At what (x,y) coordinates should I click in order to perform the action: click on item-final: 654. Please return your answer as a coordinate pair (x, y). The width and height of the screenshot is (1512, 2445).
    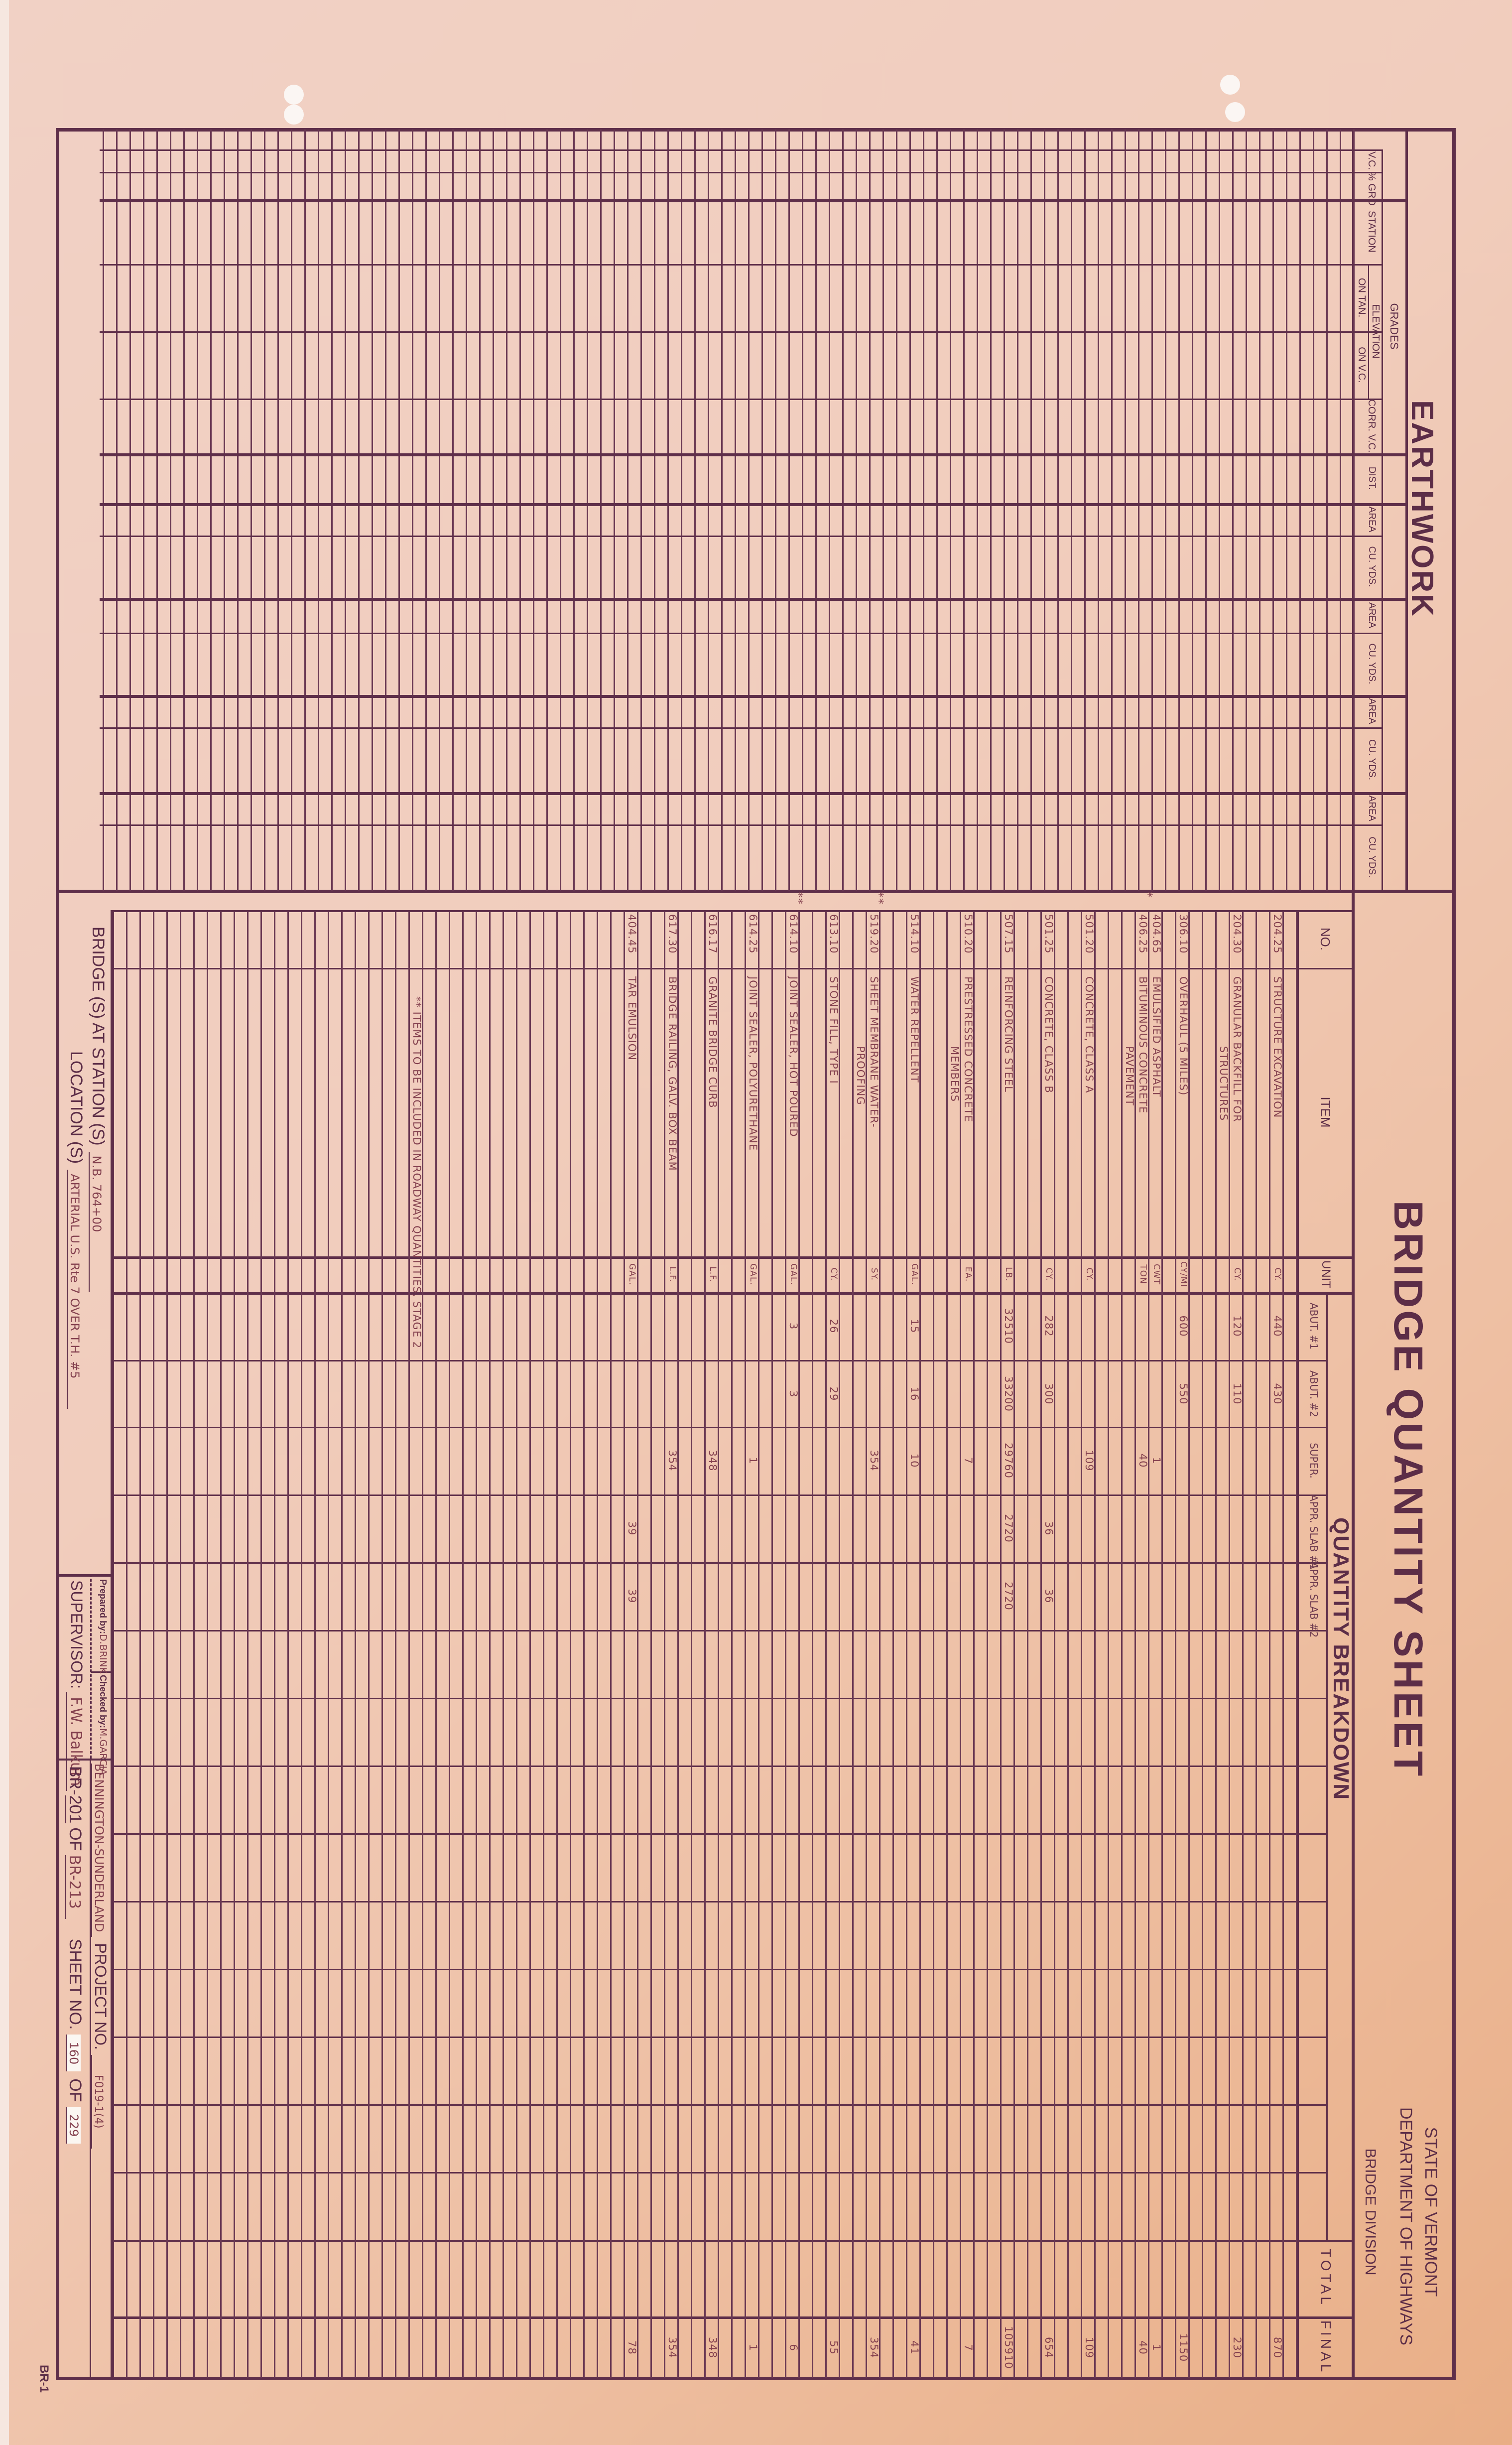
    Looking at the image, I should click on (1049, 2347).